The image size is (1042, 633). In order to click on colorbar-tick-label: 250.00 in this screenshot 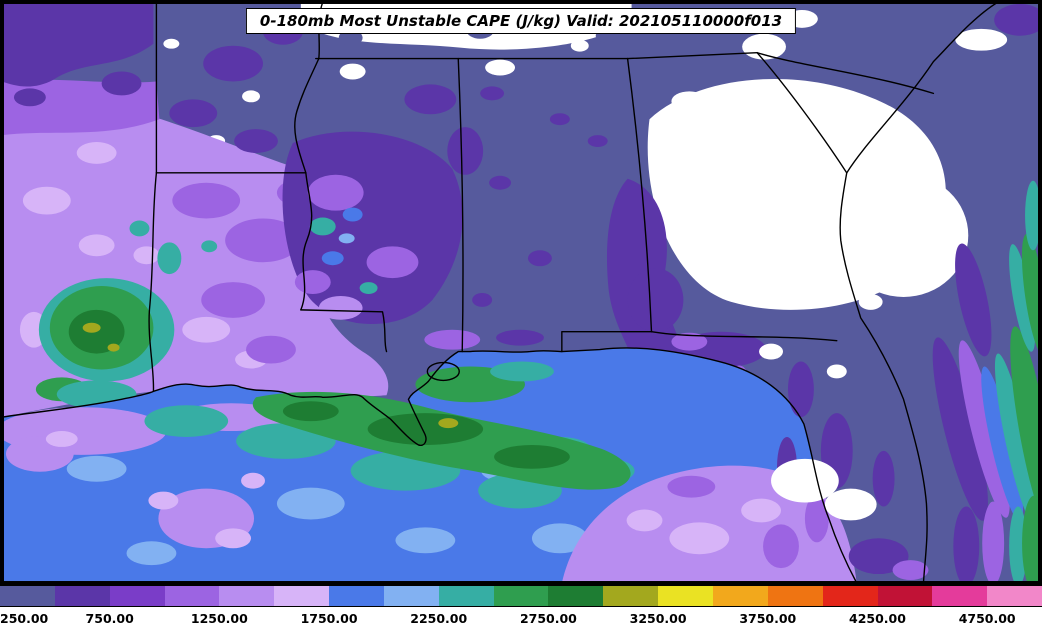, I will do `click(24, 618)`.